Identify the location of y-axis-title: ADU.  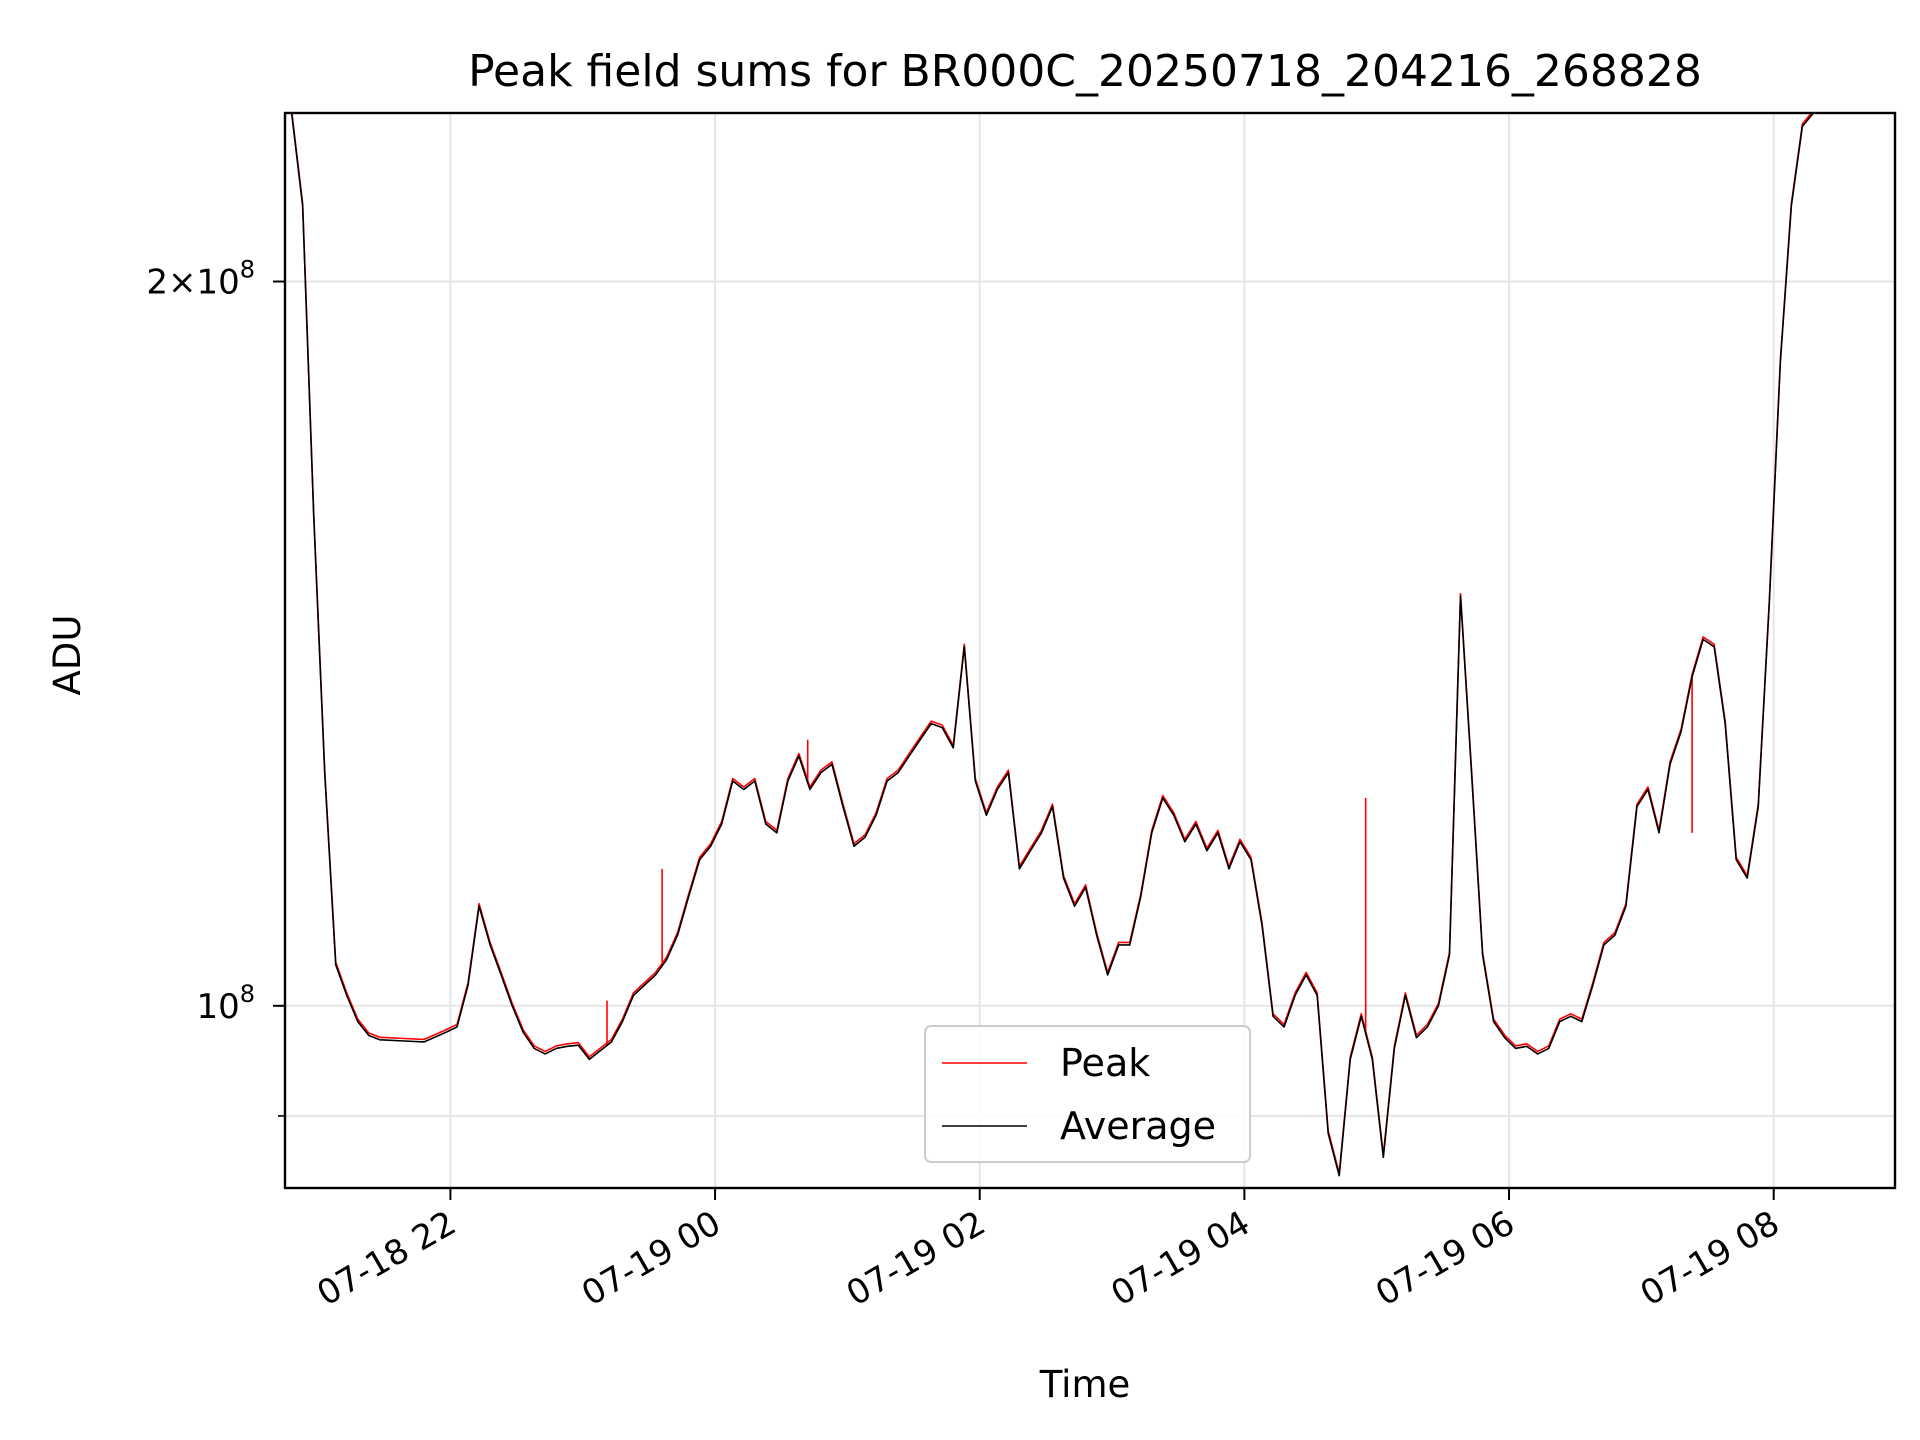
(67, 655).